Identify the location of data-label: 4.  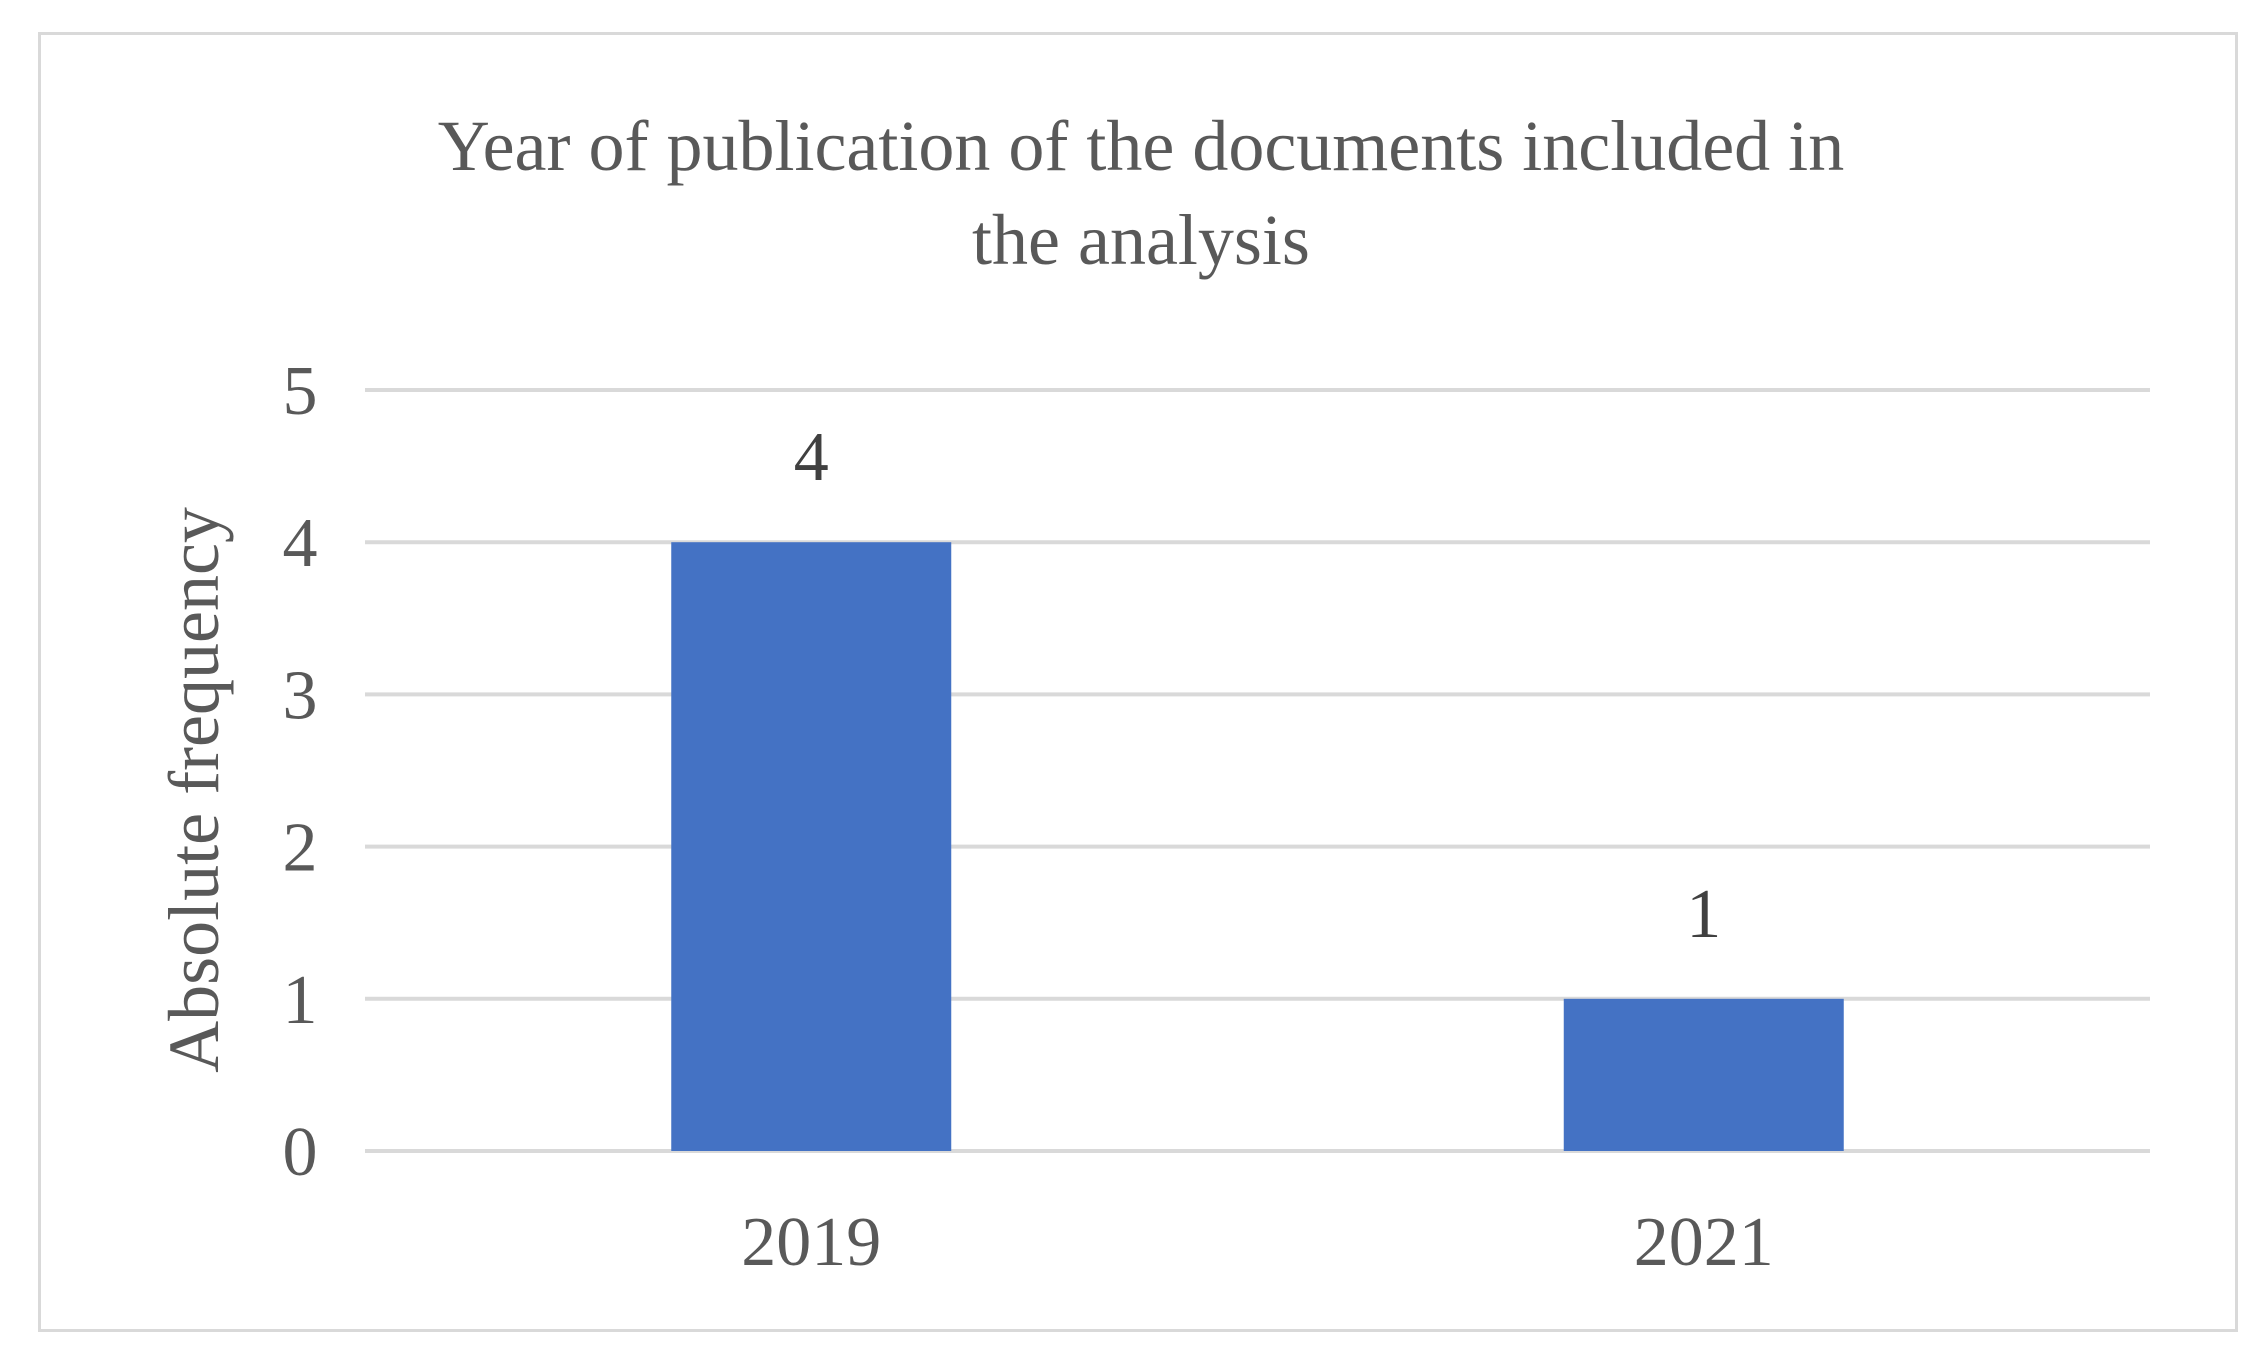
(811, 457).